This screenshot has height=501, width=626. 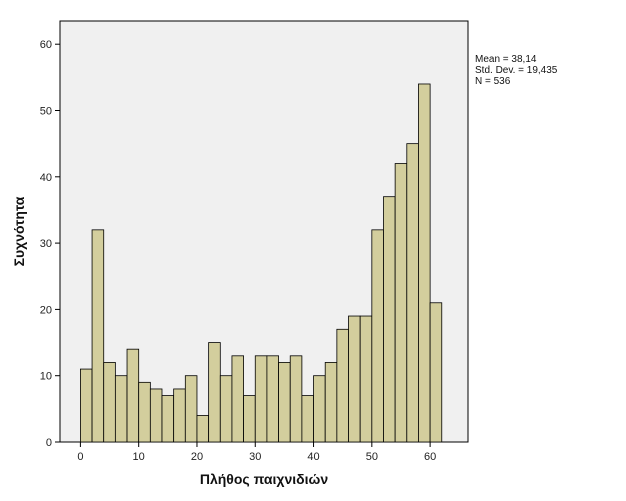 I want to click on y-tick-label: 40, so click(x=46, y=178).